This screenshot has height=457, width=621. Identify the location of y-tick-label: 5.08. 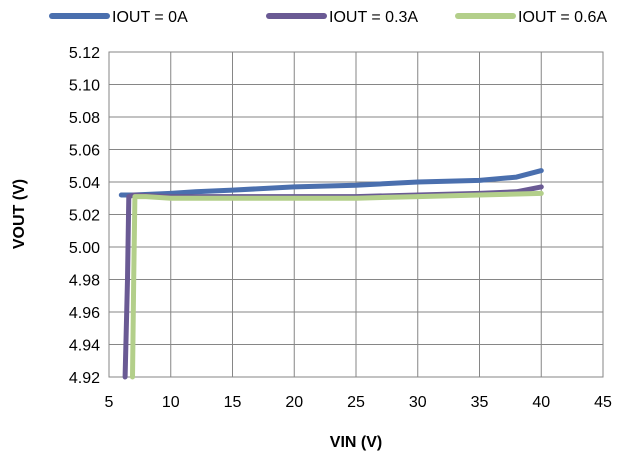
(84, 118).